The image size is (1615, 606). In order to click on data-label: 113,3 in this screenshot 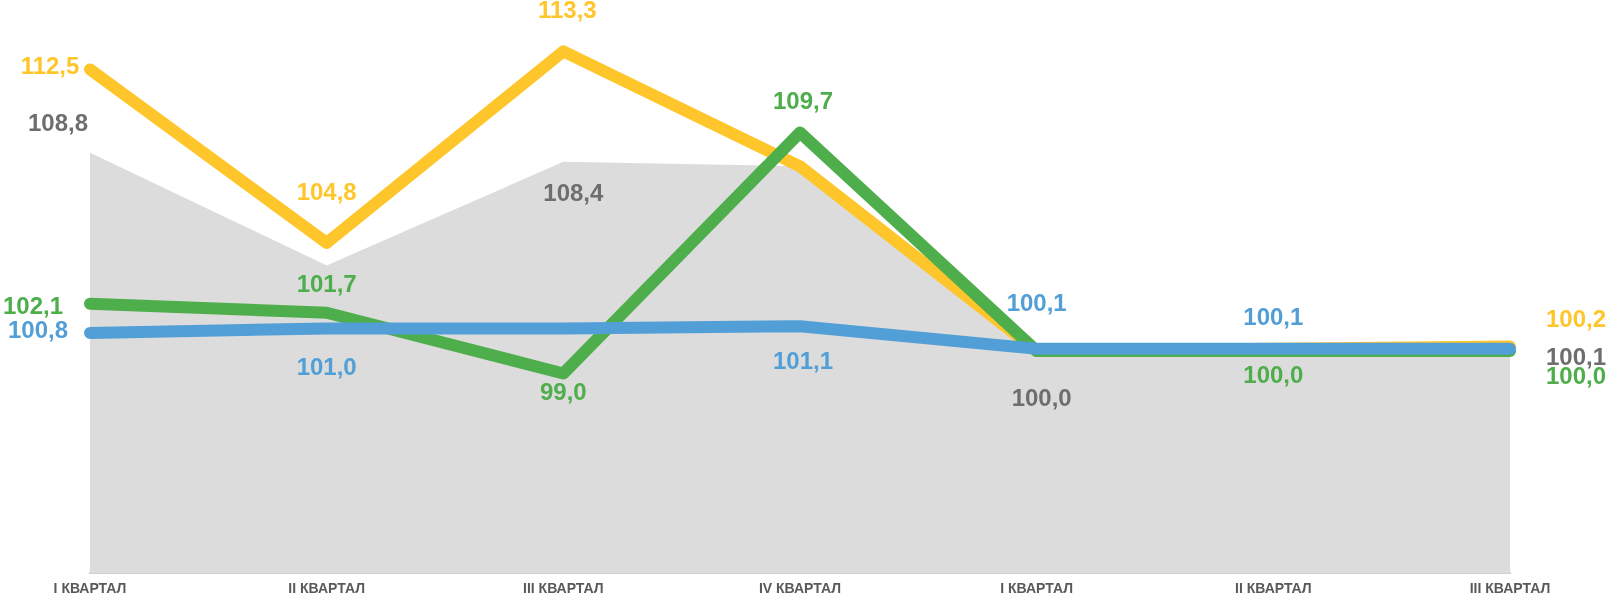, I will do `click(567, 12)`.